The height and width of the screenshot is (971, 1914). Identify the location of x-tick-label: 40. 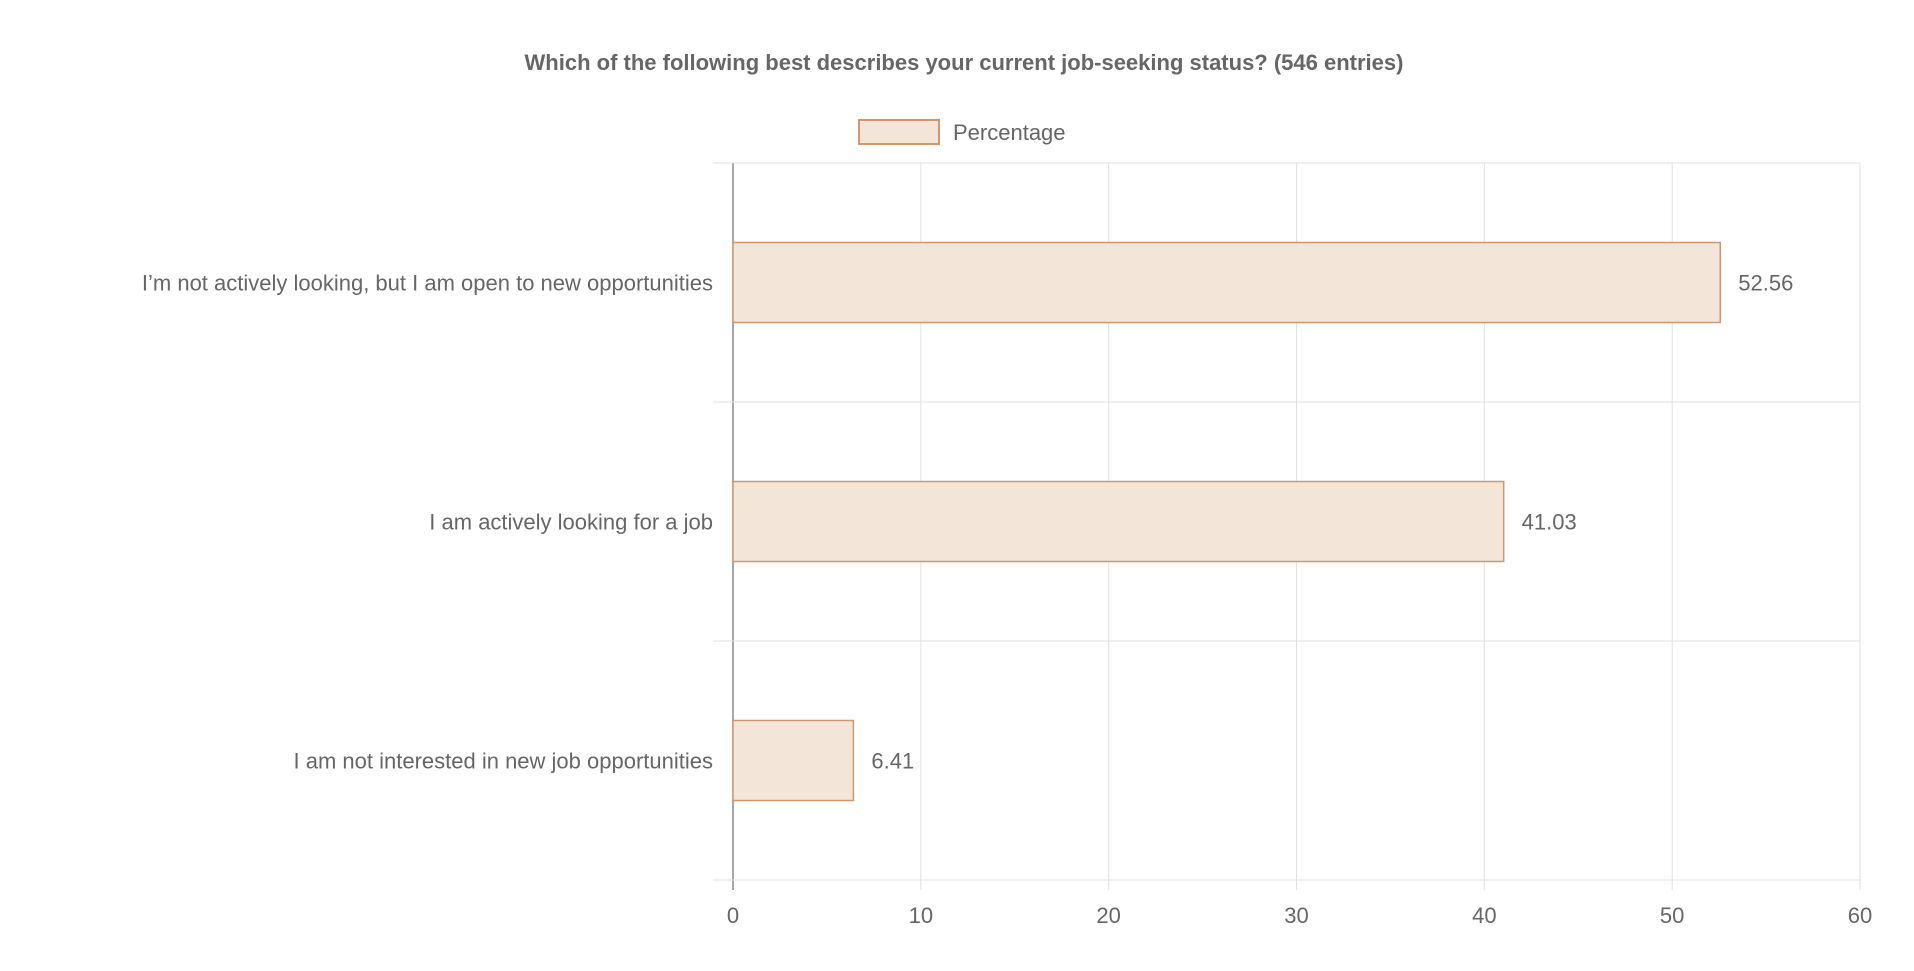
(1484, 915).